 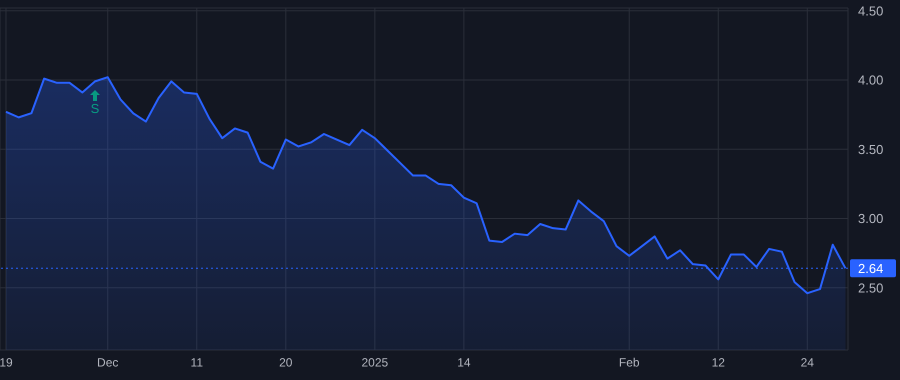 What do you see at coordinates (871, 288) in the screenshot?
I see `y-tick-label: 2.50` at bounding box center [871, 288].